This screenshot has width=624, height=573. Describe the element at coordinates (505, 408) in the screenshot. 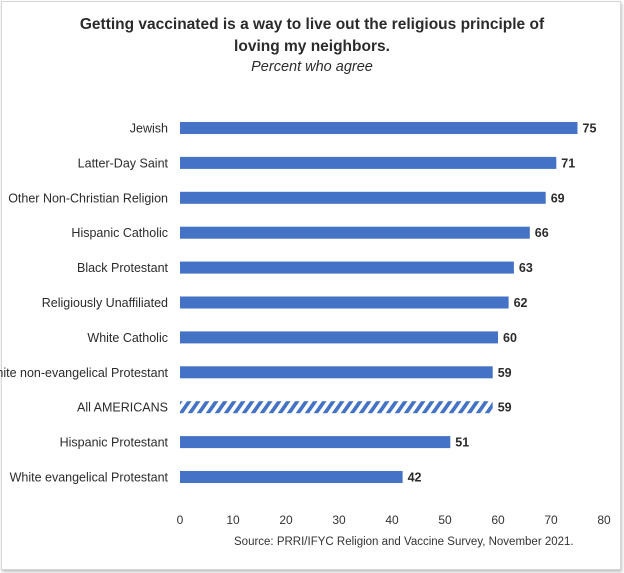

I see `value-label-all-americans: 59` at that location.